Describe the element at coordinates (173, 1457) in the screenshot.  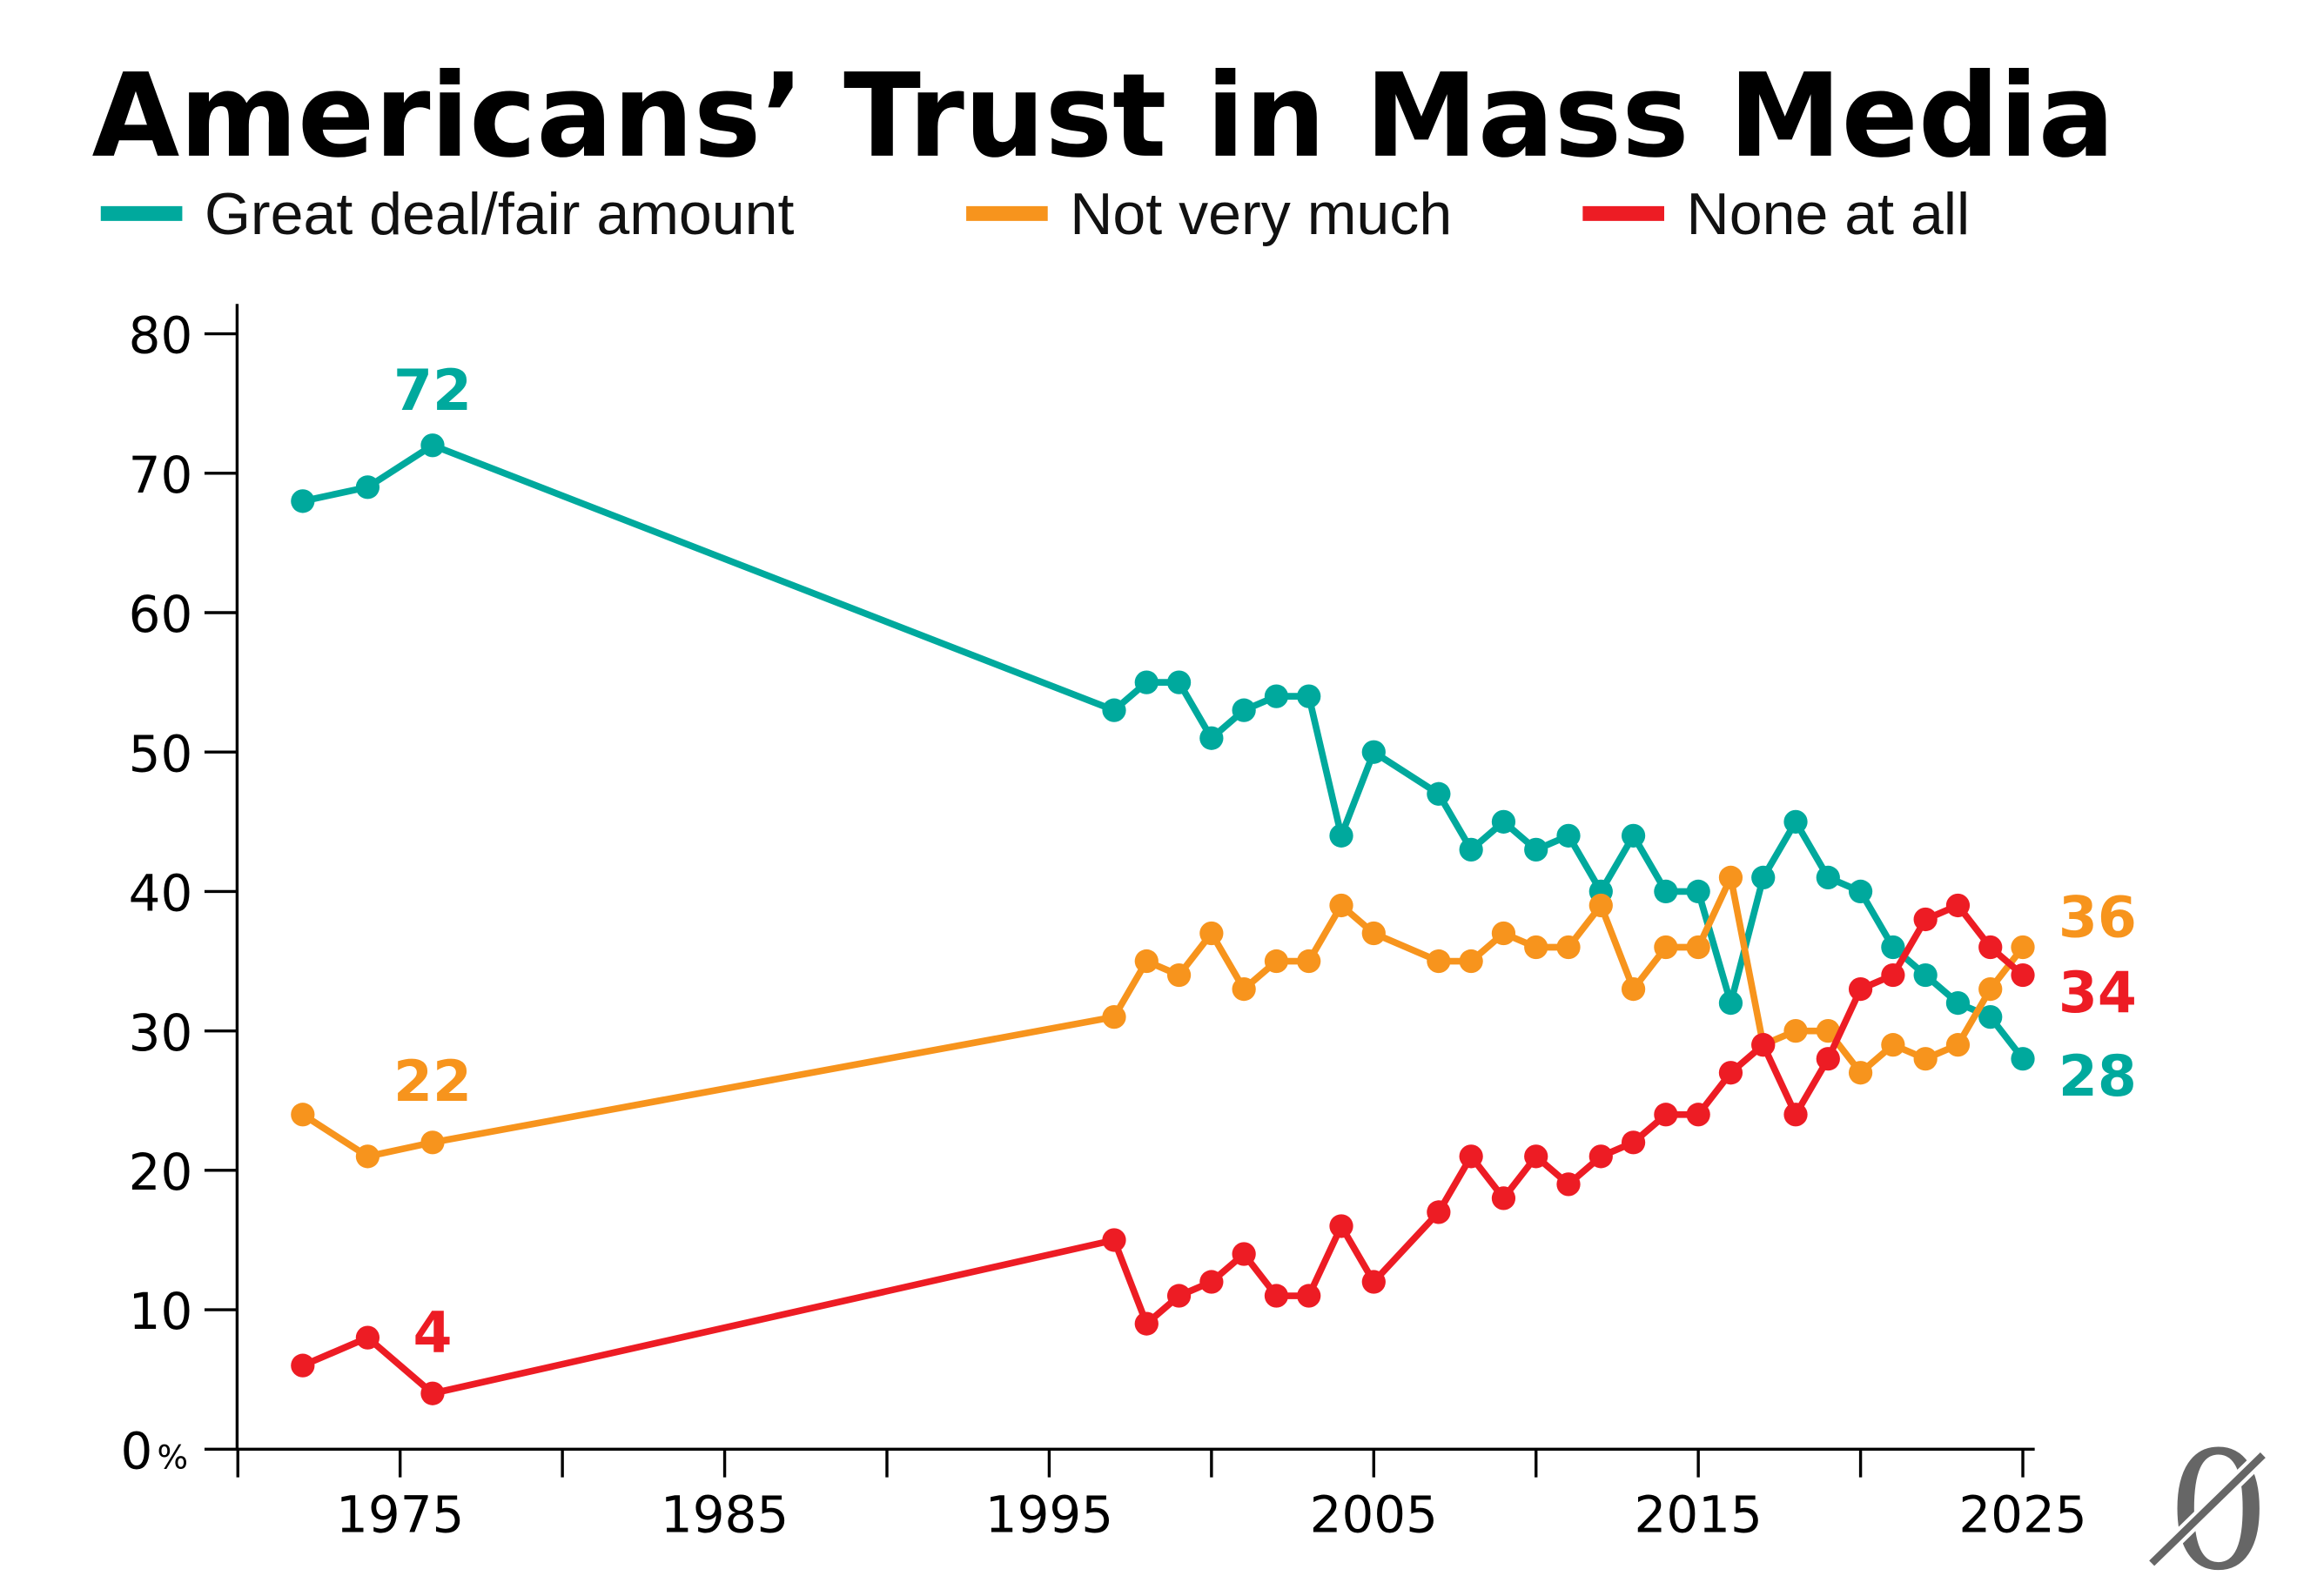
I see `y-unit-label: %` at that location.